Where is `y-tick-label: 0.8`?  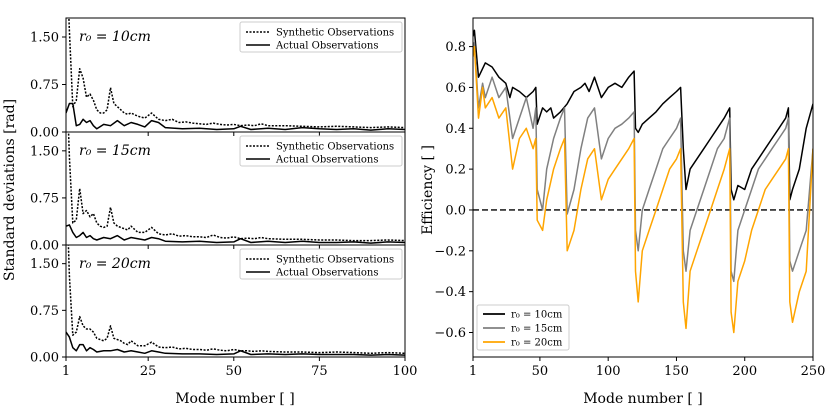
y-tick-label: 0.8 is located at coordinates (455, 47).